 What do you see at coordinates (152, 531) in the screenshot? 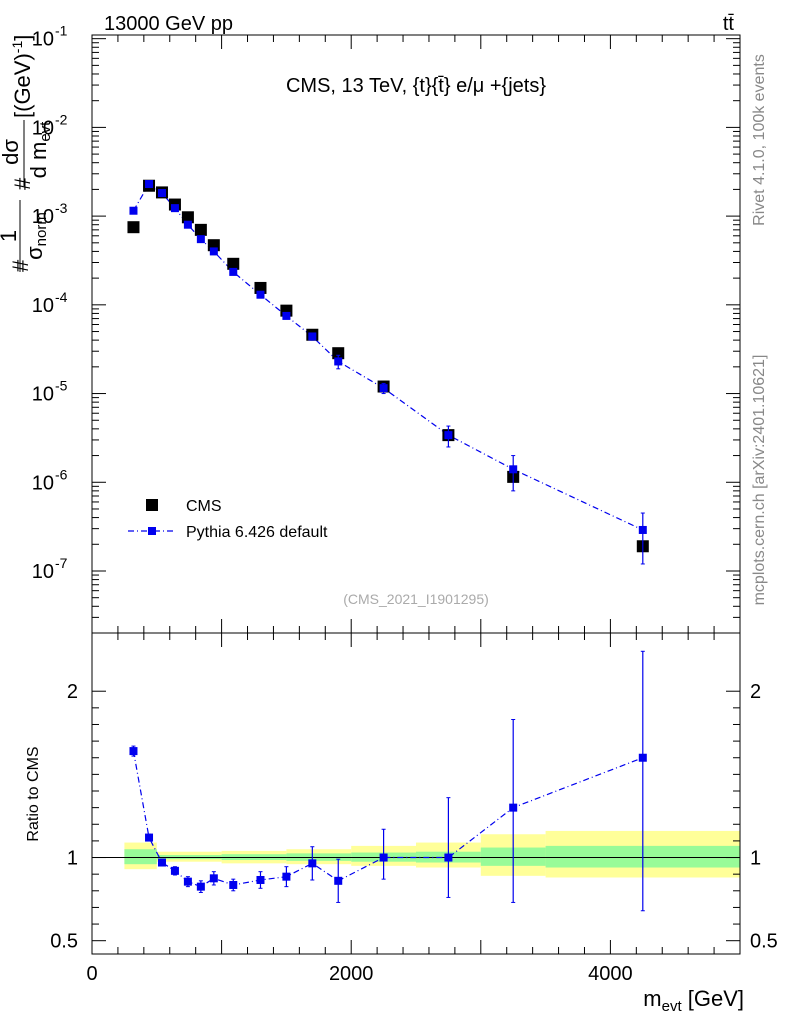
I see `legend-pythia-marker` at bounding box center [152, 531].